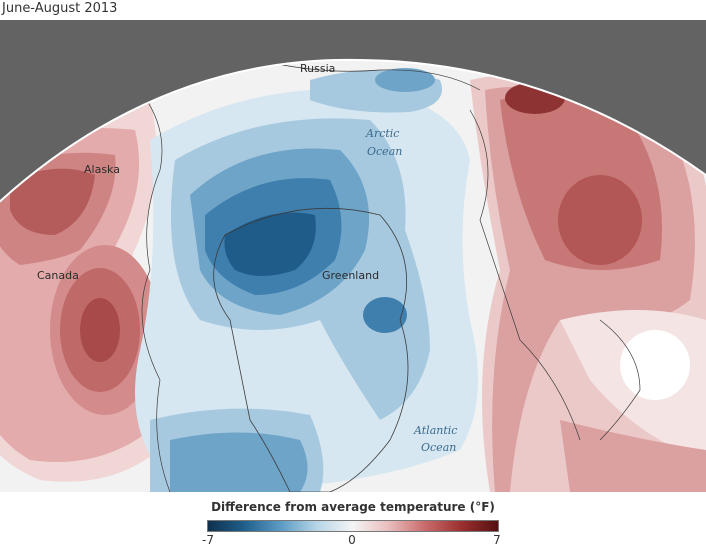 Image resolution: width=706 pixels, height=553 pixels. What do you see at coordinates (620, 380) in the screenshot?
I see `scandinavia-coastline` at bounding box center [620, 380].